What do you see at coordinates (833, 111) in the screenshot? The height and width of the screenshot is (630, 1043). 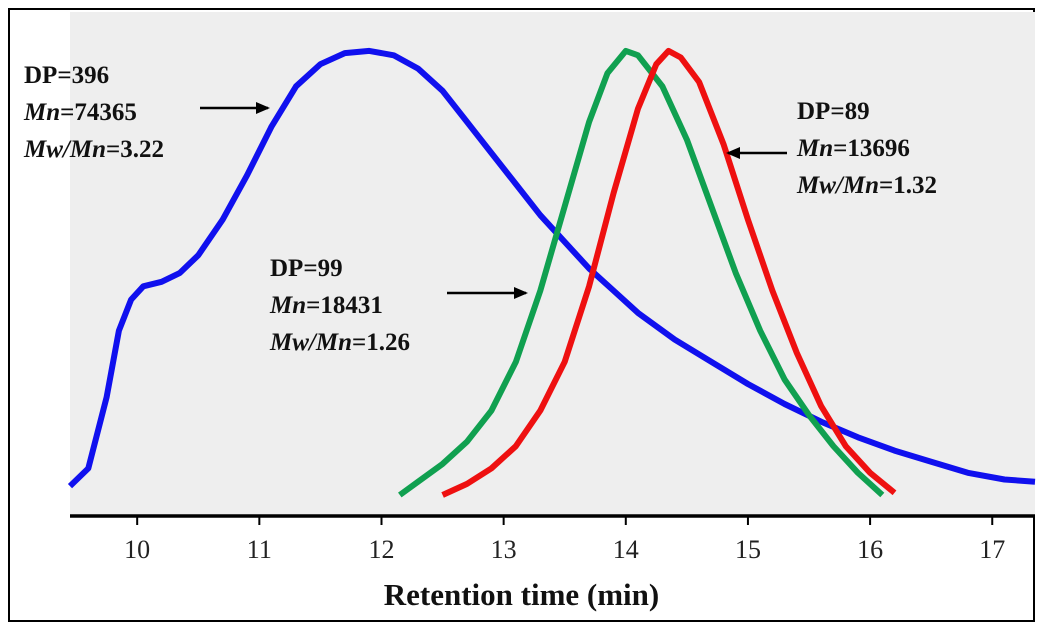 I see `annotation-red-dp: DP=89` at bounding box center [833, 111].